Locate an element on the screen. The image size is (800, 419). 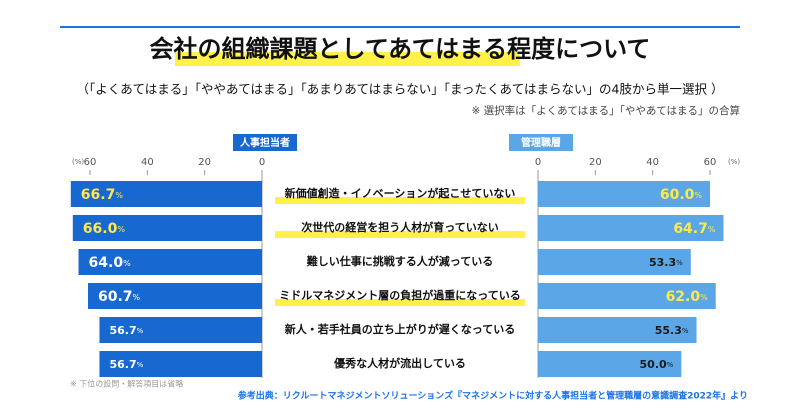
legend-label: 管理職層 is located at coordinates (541, 142).